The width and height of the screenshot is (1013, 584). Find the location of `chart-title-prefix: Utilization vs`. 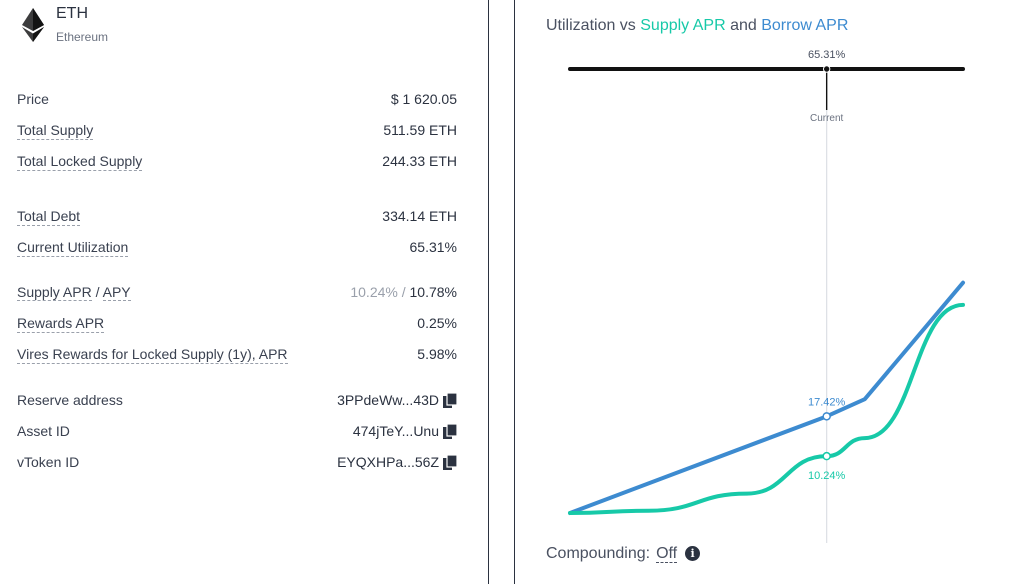

chart-title-prefix: Utilization vs is located at coordinates (593, 25).